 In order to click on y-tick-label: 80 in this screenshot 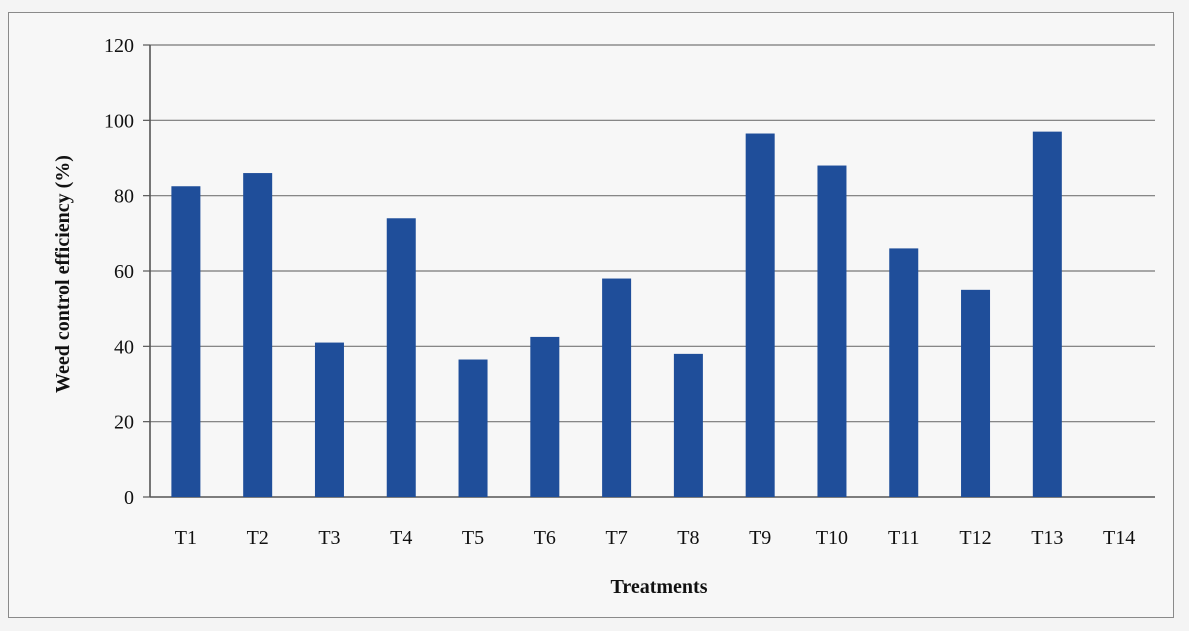, I will do `click(124, 197)`.